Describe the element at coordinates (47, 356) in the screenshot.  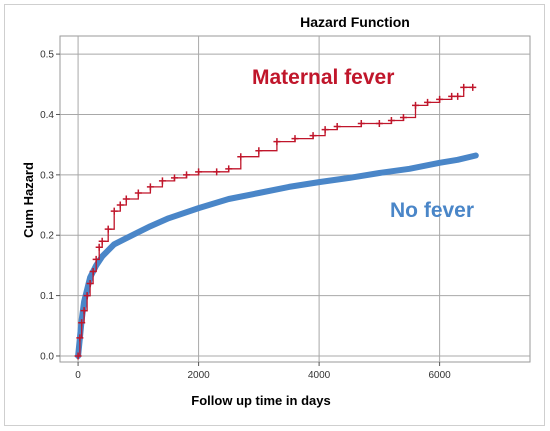
I see `y-tick-label: 0.0` at that location.